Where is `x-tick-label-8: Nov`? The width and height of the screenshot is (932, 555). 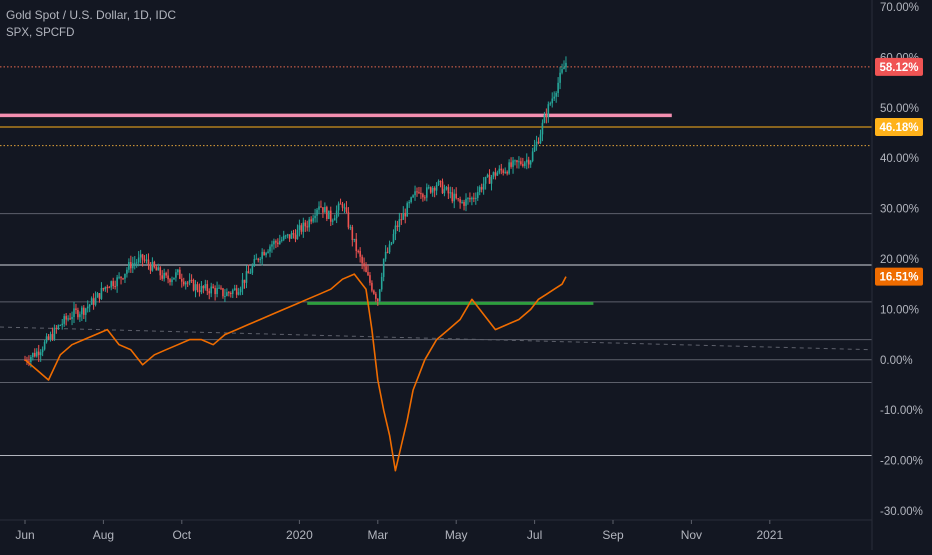 x-tick-label-8: Nov is located at coordinates (691, 535).